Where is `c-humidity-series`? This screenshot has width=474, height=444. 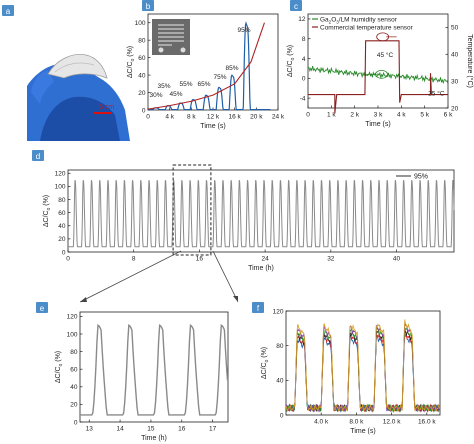 c-humidity-series is located at coordinates (378, 75).